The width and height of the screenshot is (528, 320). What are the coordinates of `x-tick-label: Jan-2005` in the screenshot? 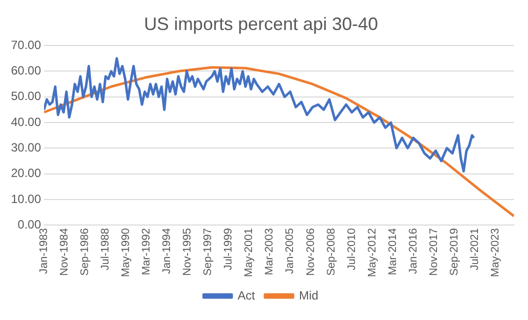 It's located at (290, 251).